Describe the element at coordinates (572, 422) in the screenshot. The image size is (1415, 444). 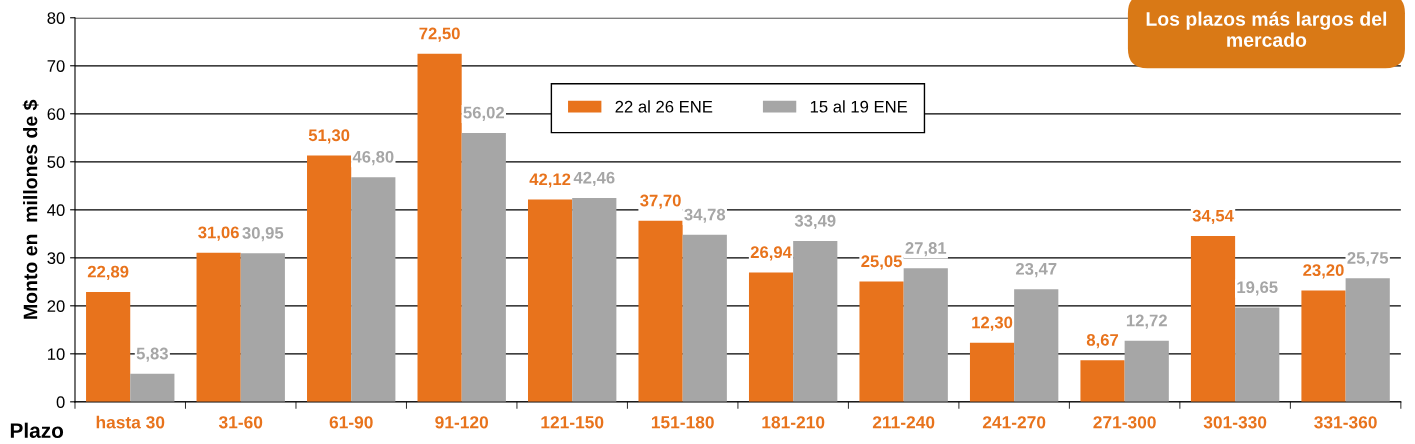
I see `x-tick-label: 121-150` at that location.